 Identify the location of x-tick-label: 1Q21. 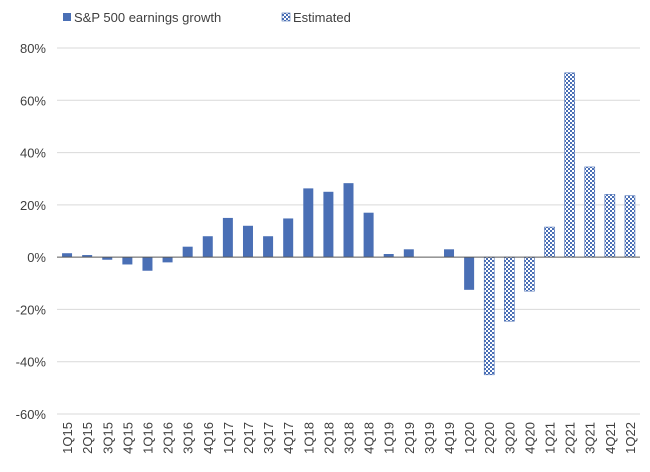
(550, 438).